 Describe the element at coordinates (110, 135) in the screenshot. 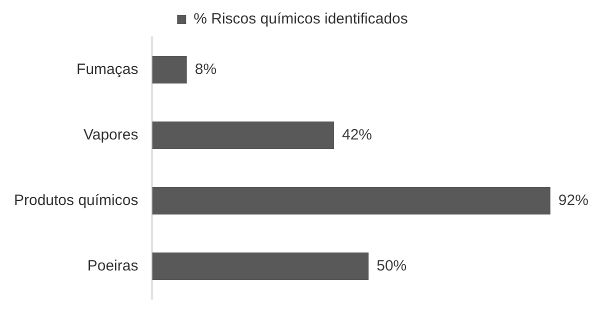

I see `y-tick-label: Vapores` at that location.